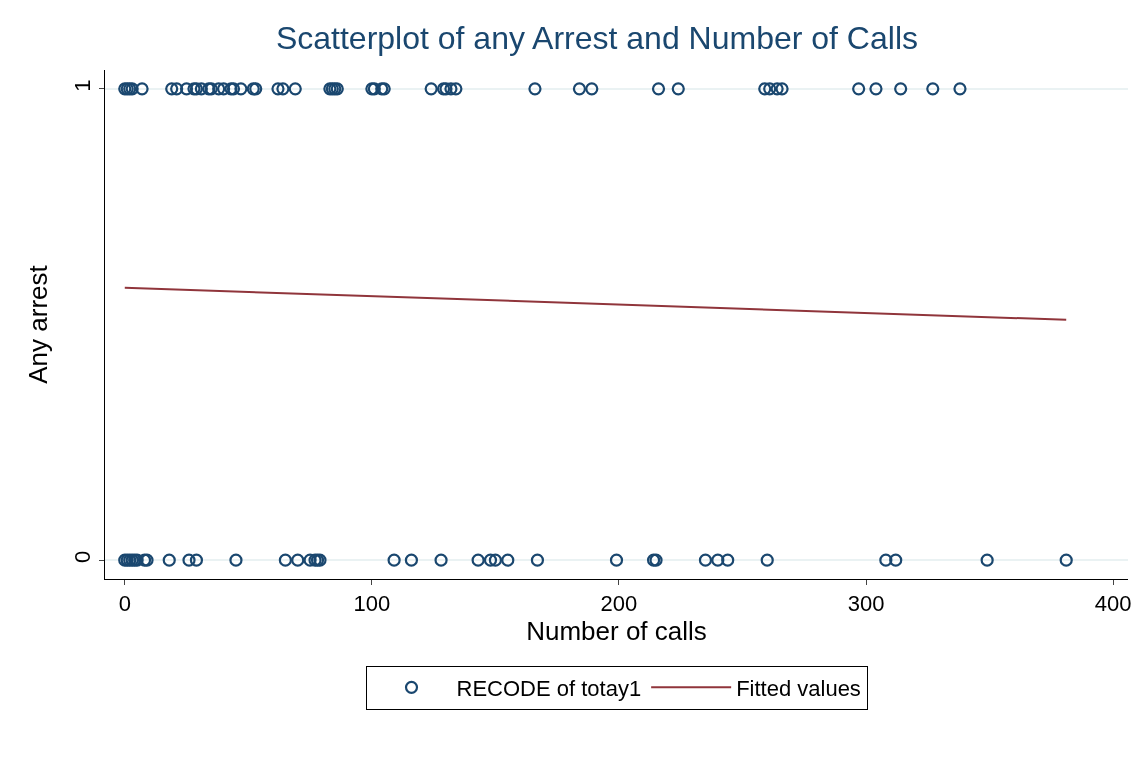  I want to click on x-axis-title: Number of calls, so click(616, 631).